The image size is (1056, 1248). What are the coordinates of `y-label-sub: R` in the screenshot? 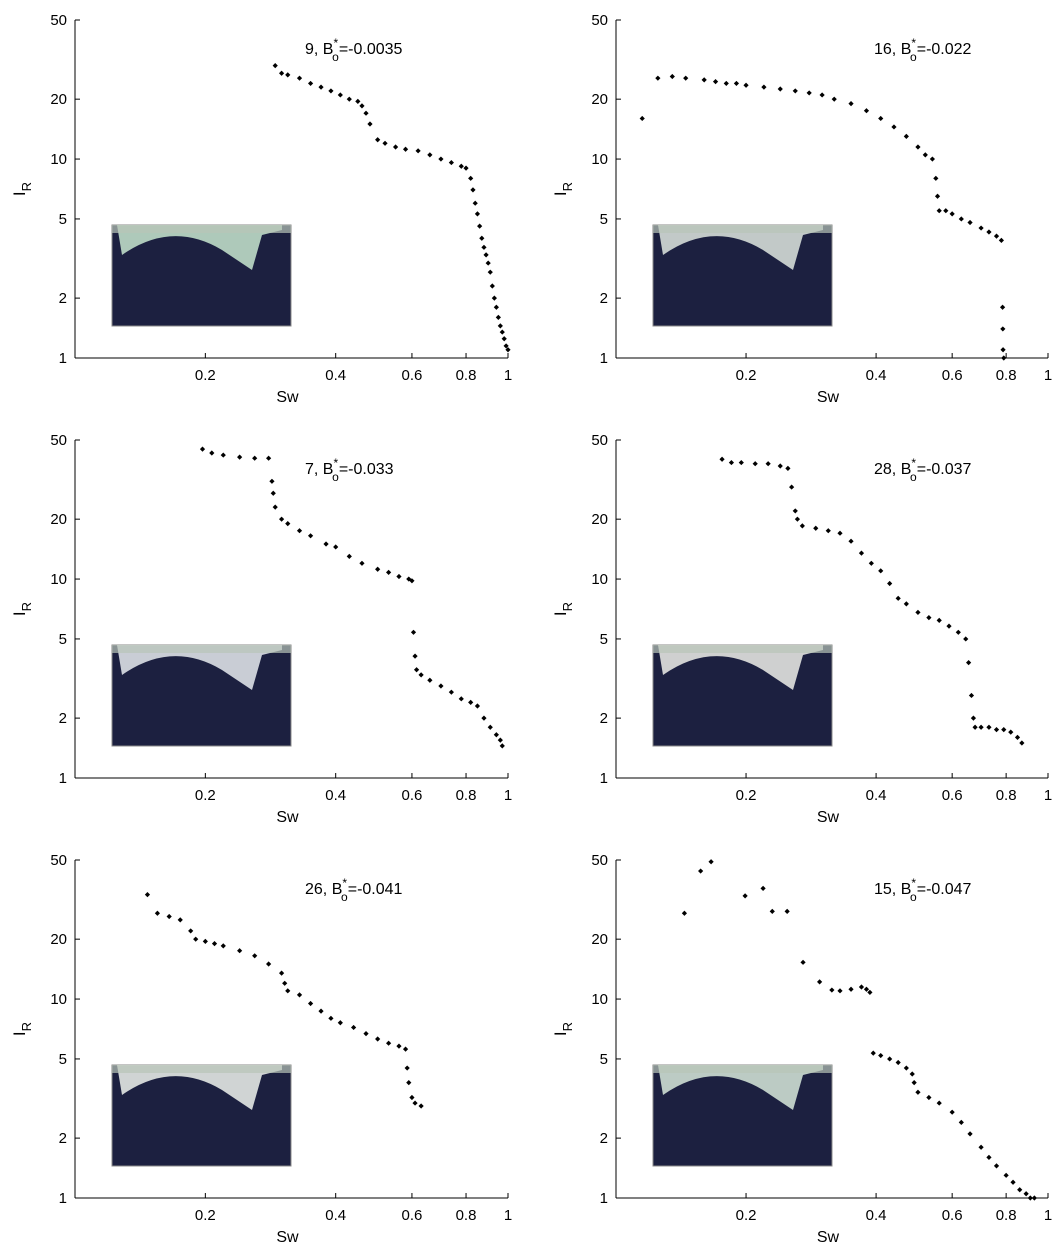 It's located at (567, 1026).